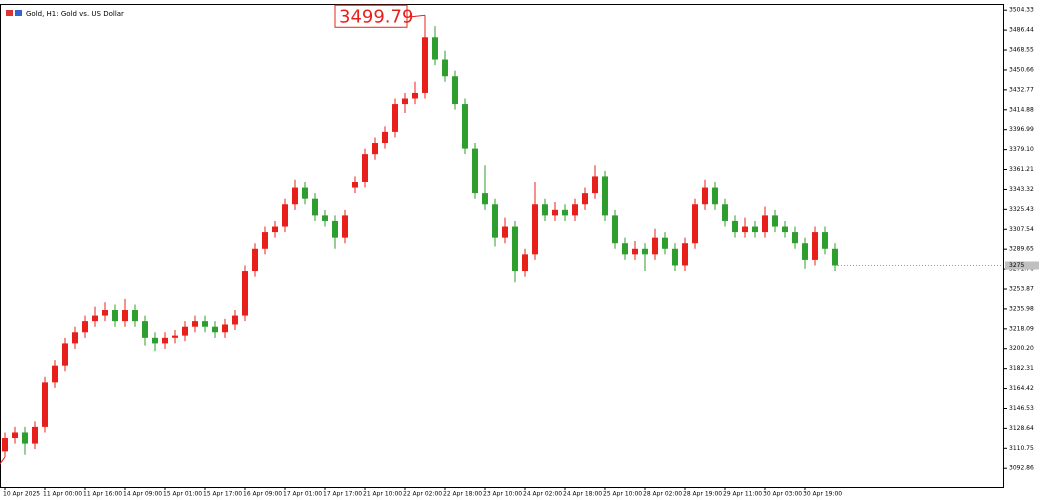  I want to click on y-tick-label: 3325.43, so click(1021, 209).